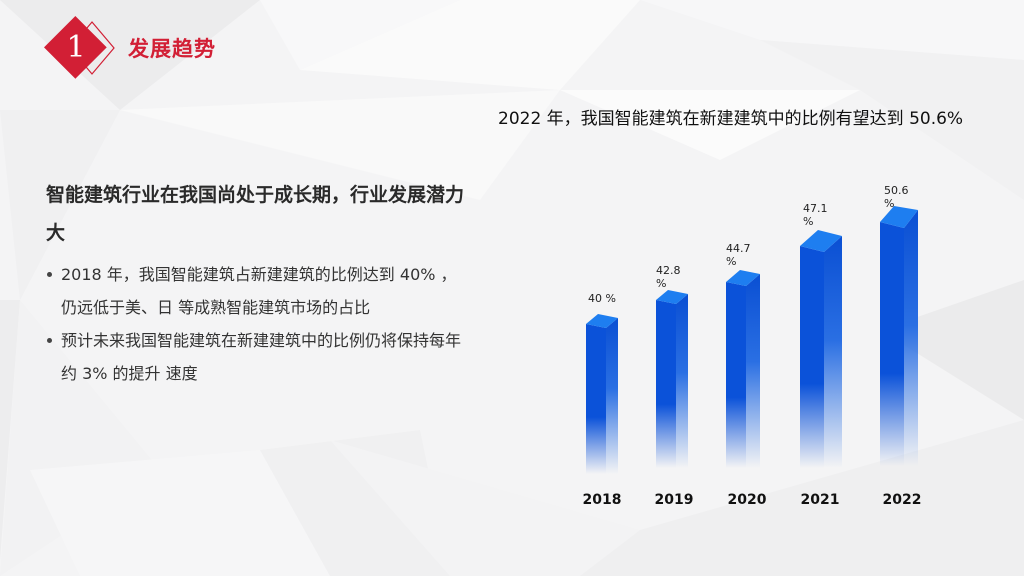  Describe the element at coordinates (820, 500) in the screenshot. I see `x-axis-label: 2021` at that location.